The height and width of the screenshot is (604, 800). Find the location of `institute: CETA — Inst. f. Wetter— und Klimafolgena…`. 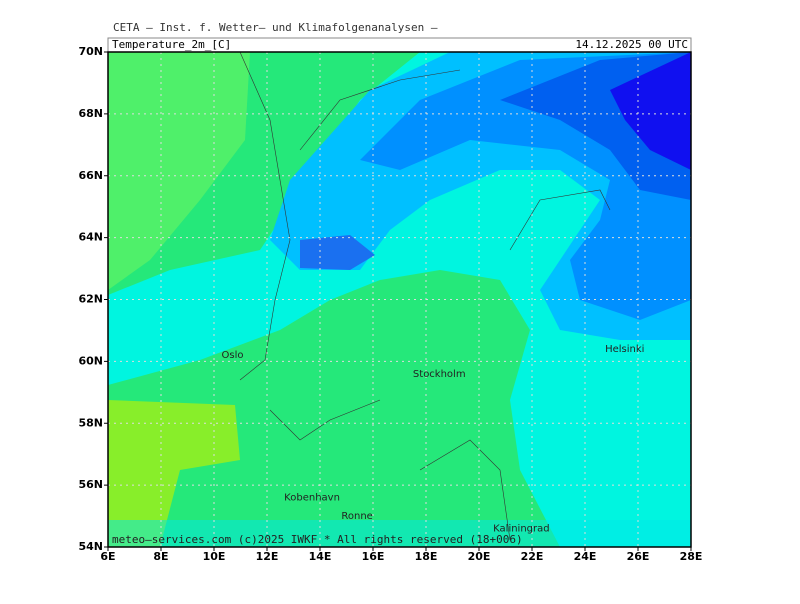

institute: CETA — Inst. f. Wetter— und Klimafolgena… is located at coordinates (275, 27).